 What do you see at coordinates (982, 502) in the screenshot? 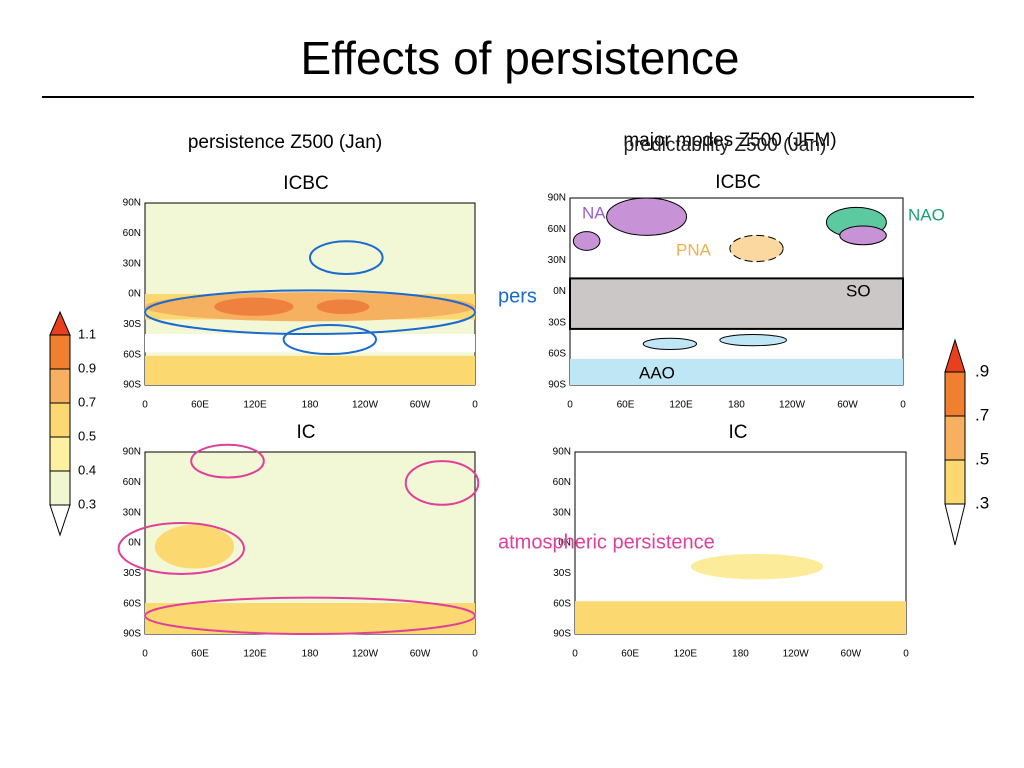
I see `cb-label: .3` at bounding box center [982, 502].